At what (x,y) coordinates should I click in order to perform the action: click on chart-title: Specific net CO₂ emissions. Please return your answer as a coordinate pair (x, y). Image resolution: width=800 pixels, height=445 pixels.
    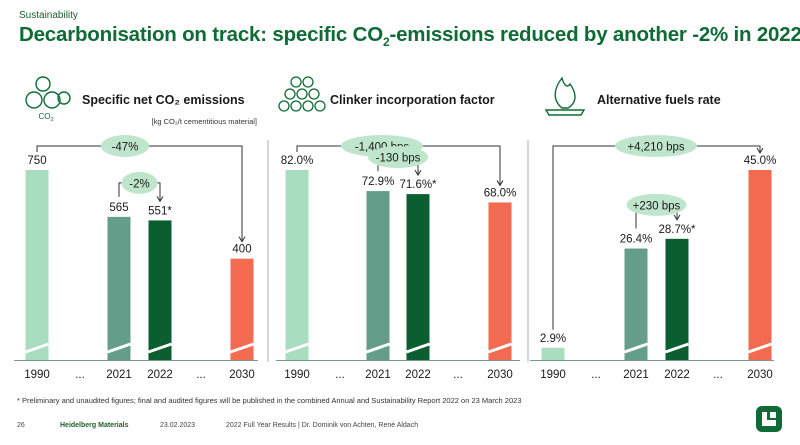
    Looking at the image, I should click on (163, 100).